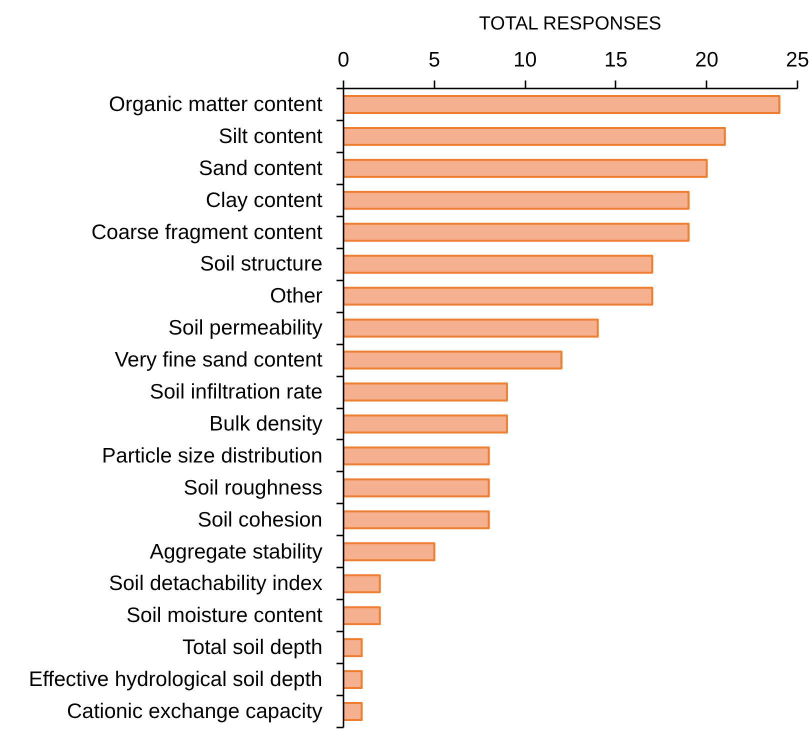 The width and height of the screenshot is (810, 729). I want to click on y-tick-label: Sand content, so click(260, 168).